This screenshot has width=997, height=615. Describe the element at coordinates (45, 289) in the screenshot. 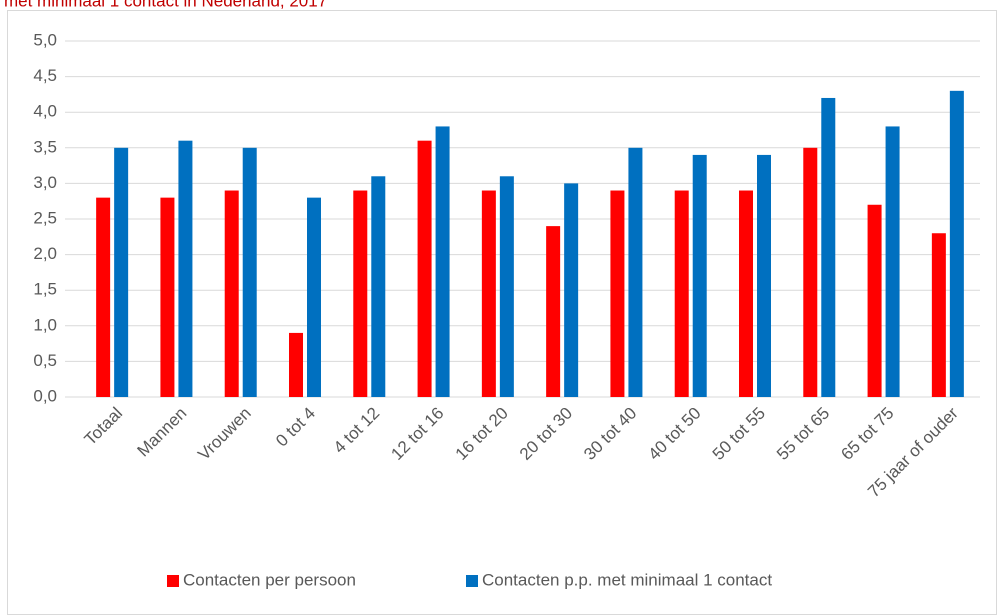

I see `y-tick-label: 1,5` at that location.